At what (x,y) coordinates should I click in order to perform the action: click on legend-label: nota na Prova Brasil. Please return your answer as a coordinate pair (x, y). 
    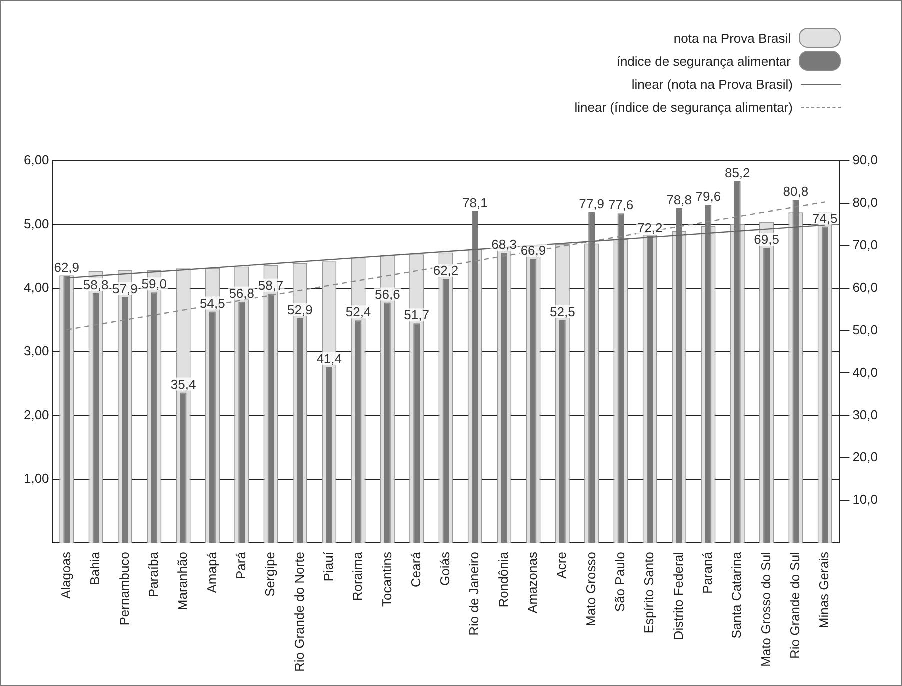
    Looking at the image, I should click on (732, 38).